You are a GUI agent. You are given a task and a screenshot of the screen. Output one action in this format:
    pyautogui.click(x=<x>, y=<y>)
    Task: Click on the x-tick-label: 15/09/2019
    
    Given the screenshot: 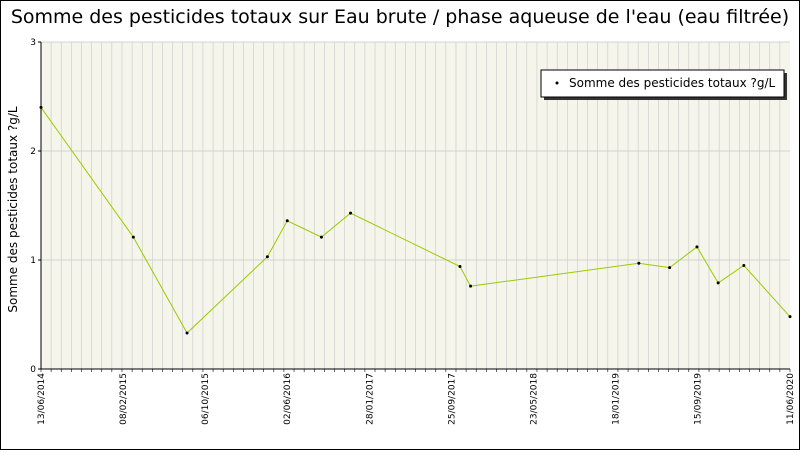 What is the action you would take?
    pyautogui.click(x=699, y=399)
    